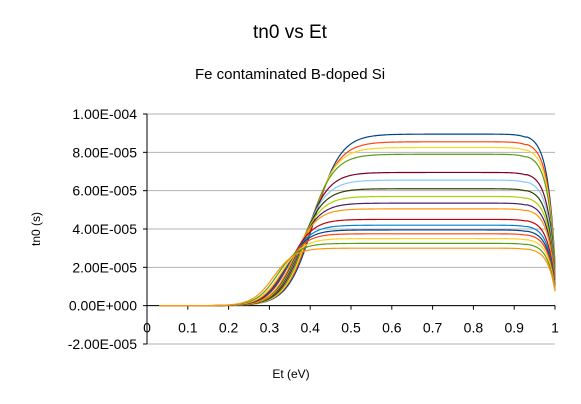  Describe the element at coordinates (555, 328) in the screenshot. I see `x-tick-label: 1` at that location.